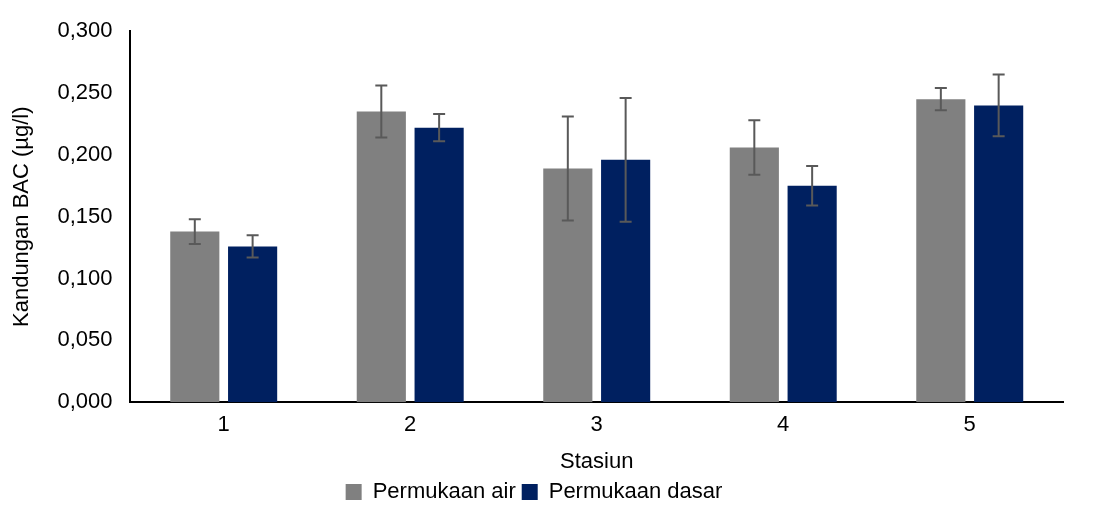 The width and height of the screenshot is (1103, 513). I want to click on x-tick-label: 4, so click(783, 424).